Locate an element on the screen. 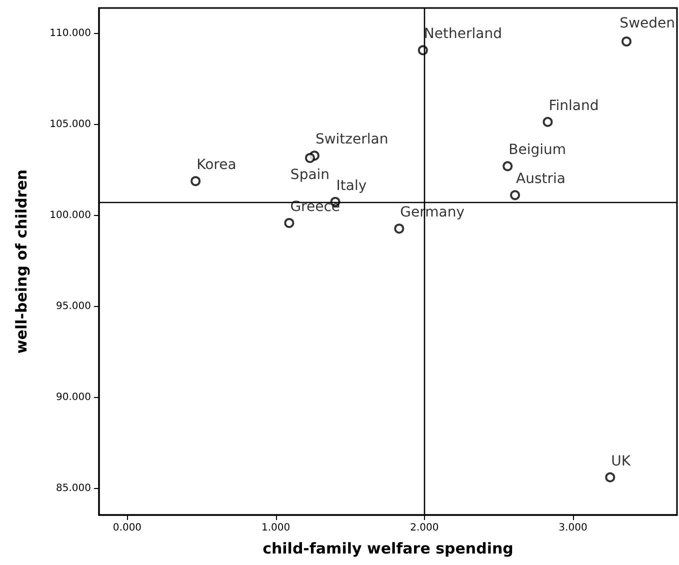 Image resolution: width=679 pixels, height=565 pixels. data-label: Spain is located at coordinates (310, 175).